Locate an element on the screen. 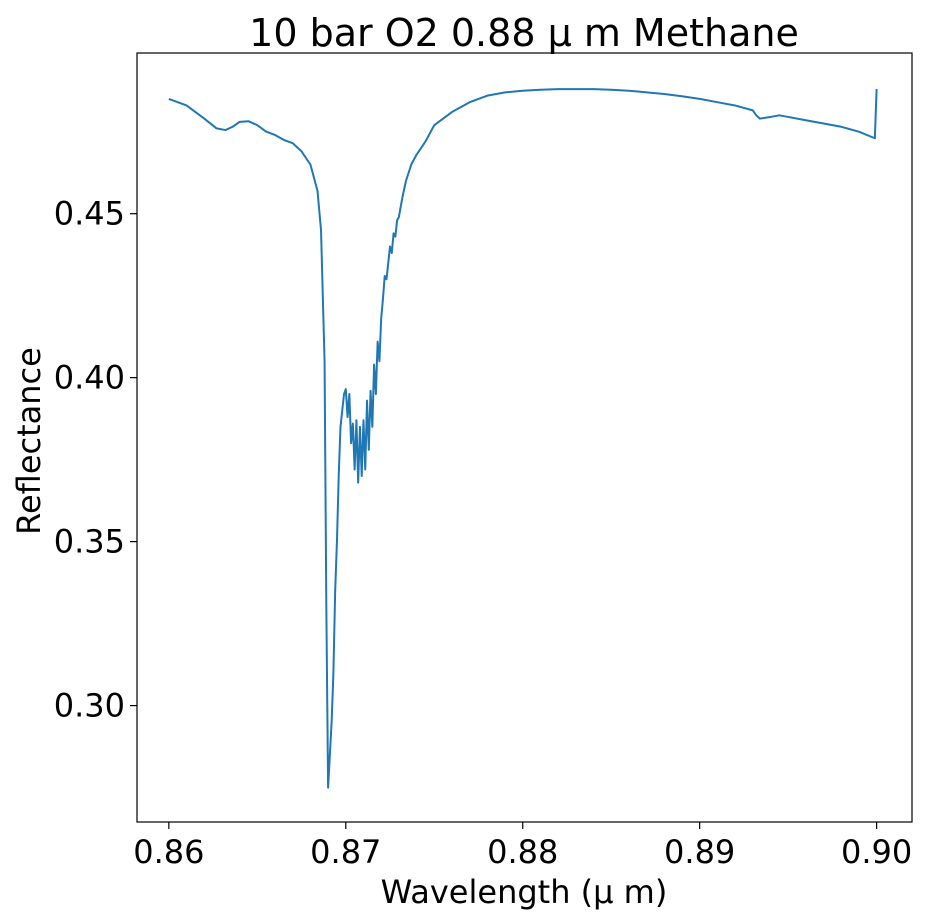  y-tick-label: 0.40 is located at coordinates (89, 378).